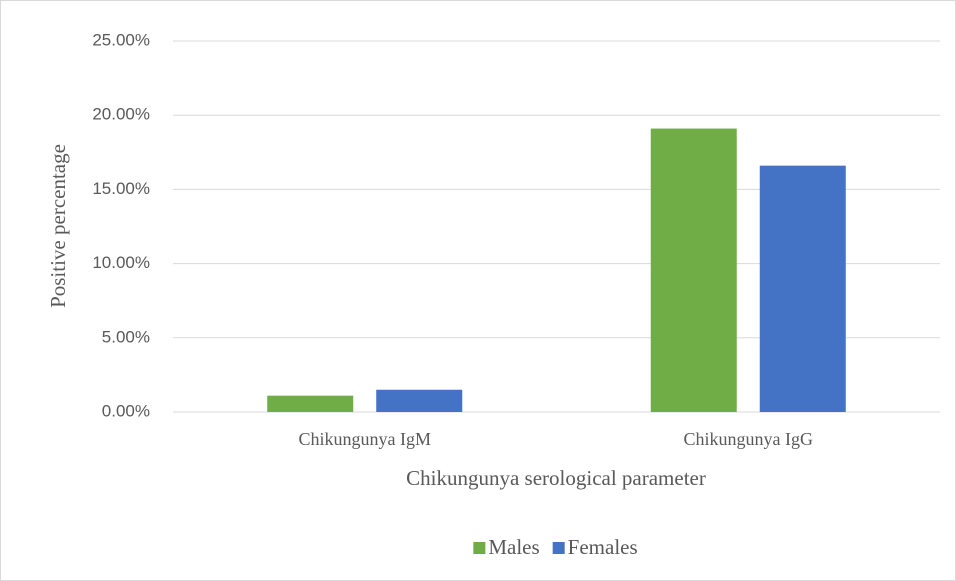 This screenshot has width=956, height=581. What do you see at coordinates (749, 439) in the screenshot?
I see `x-tick-label: Chikungunya IgG` at bounding box center [749, 439].